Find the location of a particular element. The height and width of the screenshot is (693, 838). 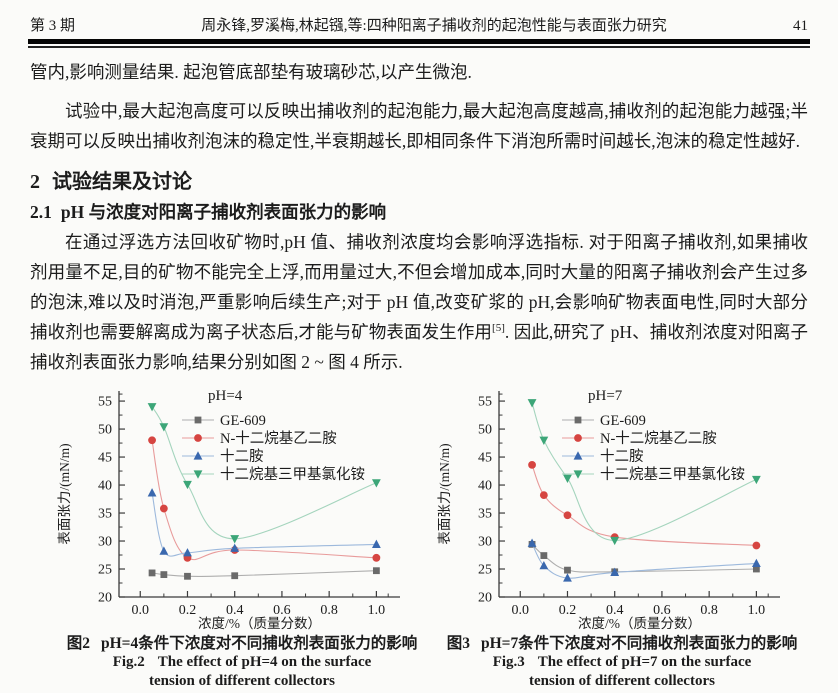

running-title: 周永锋,罗溪梅,林起镪,等:四种阳离子捕收剂的起泡性能与表面张力研究 is located at coordinates (434, 26).